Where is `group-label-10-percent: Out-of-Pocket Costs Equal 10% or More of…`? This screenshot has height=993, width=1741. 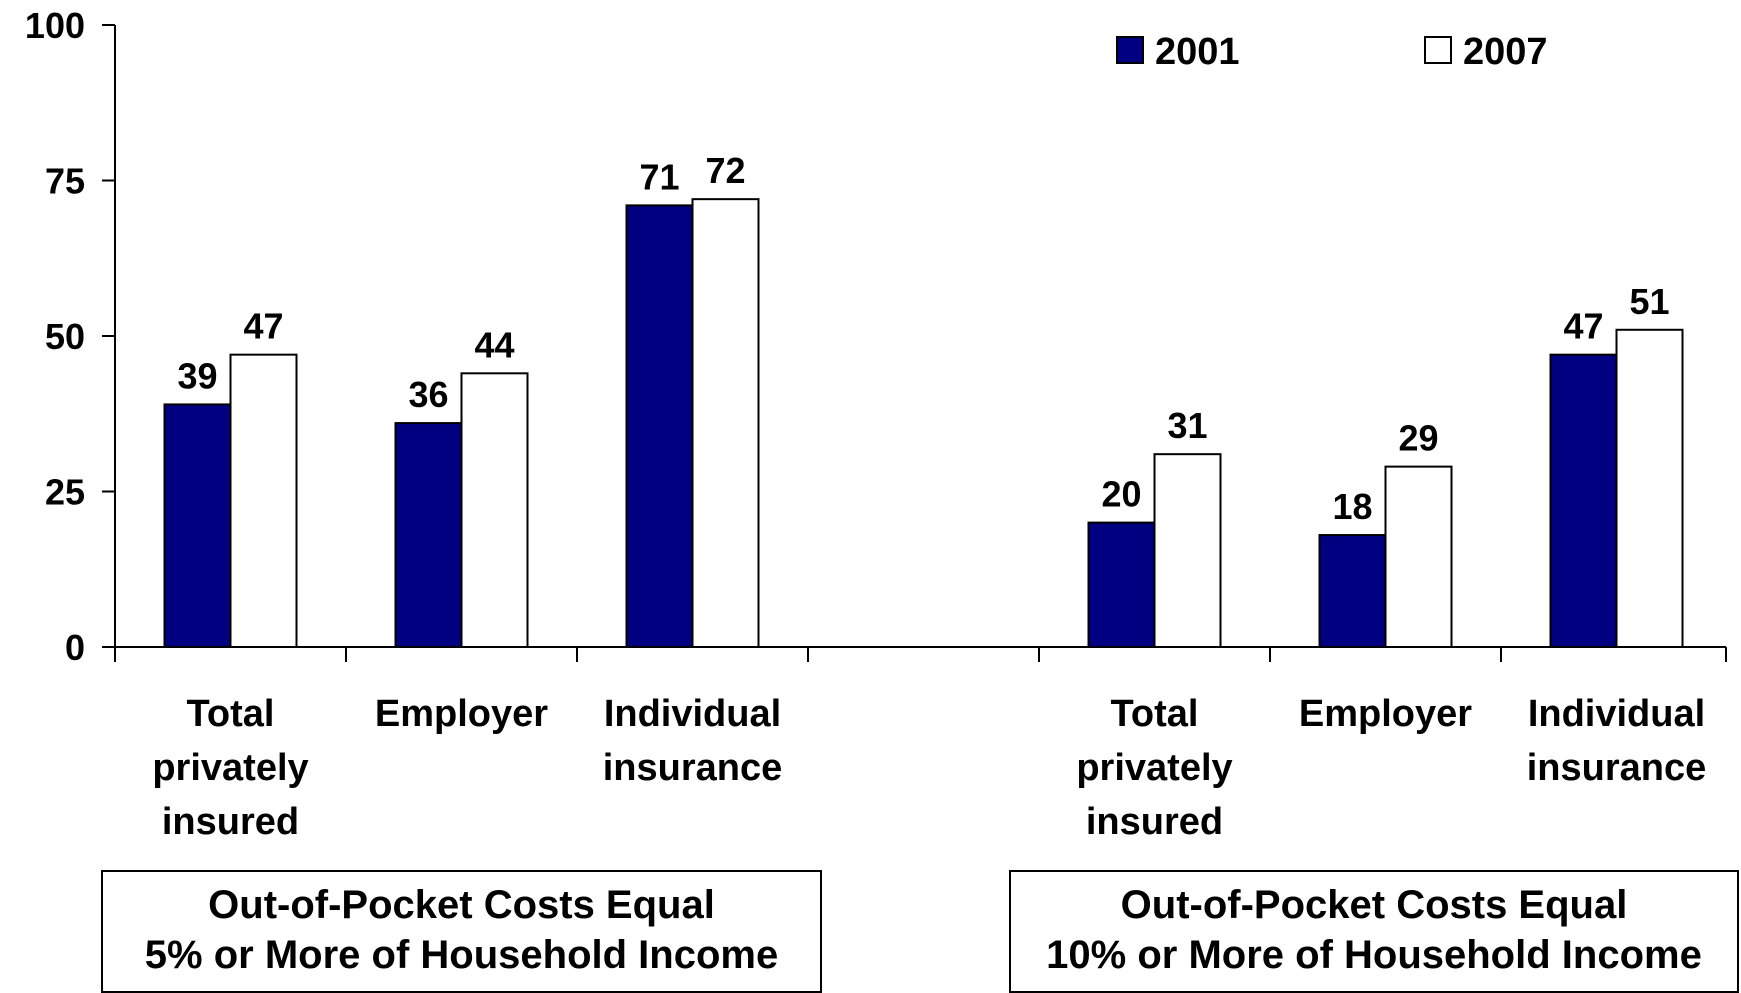
group-label-10-percent: Out-of-Pocket Costs Equal 10% or More of… is located at coordinates (1374, 931).